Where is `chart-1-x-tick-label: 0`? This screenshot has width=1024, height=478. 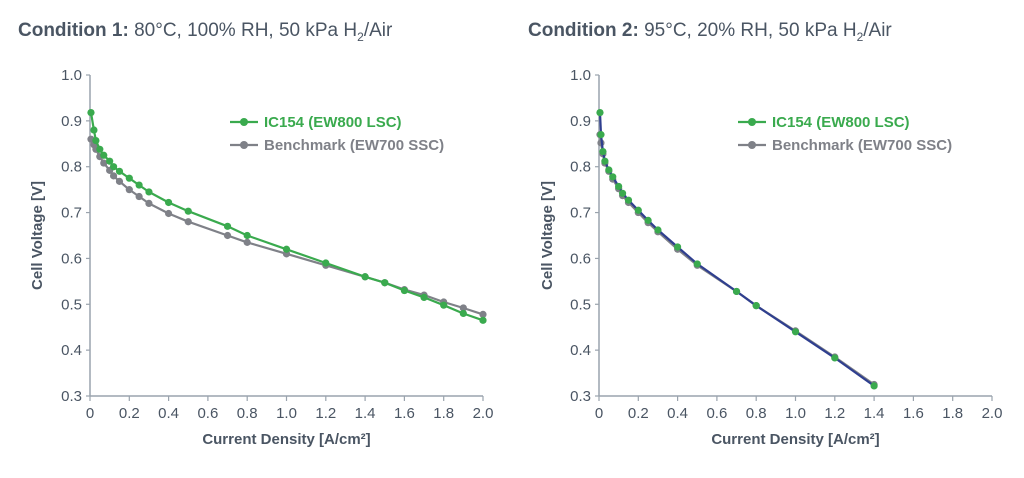
chart-1-x-tick-label: 0 is located at coordinates (90, 413).